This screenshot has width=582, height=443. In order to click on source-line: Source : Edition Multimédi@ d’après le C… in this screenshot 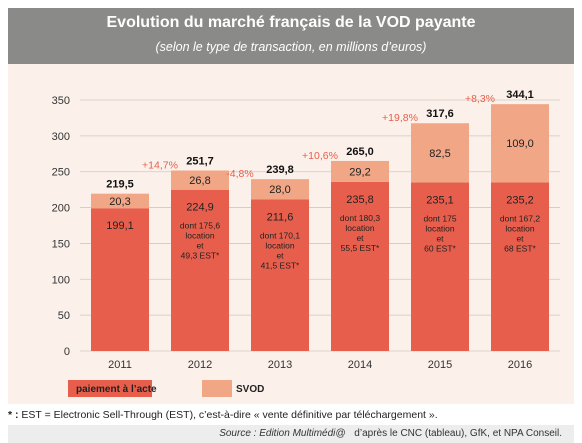, I will do `click(291, 434)`.